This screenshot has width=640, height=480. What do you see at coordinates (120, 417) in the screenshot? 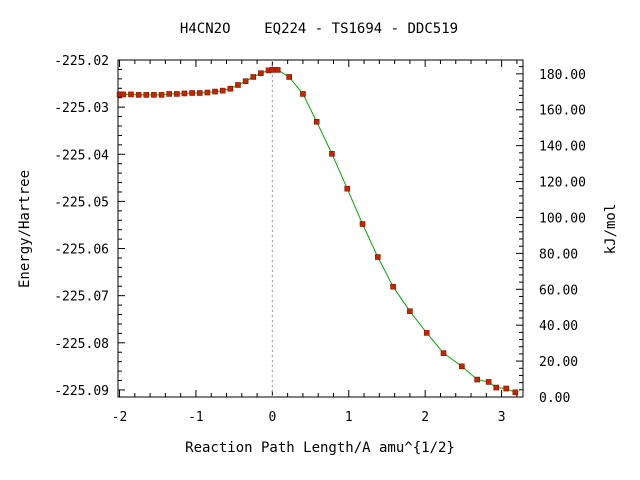
I see `x-tick-label: -2` at bounding box center [120, 417].